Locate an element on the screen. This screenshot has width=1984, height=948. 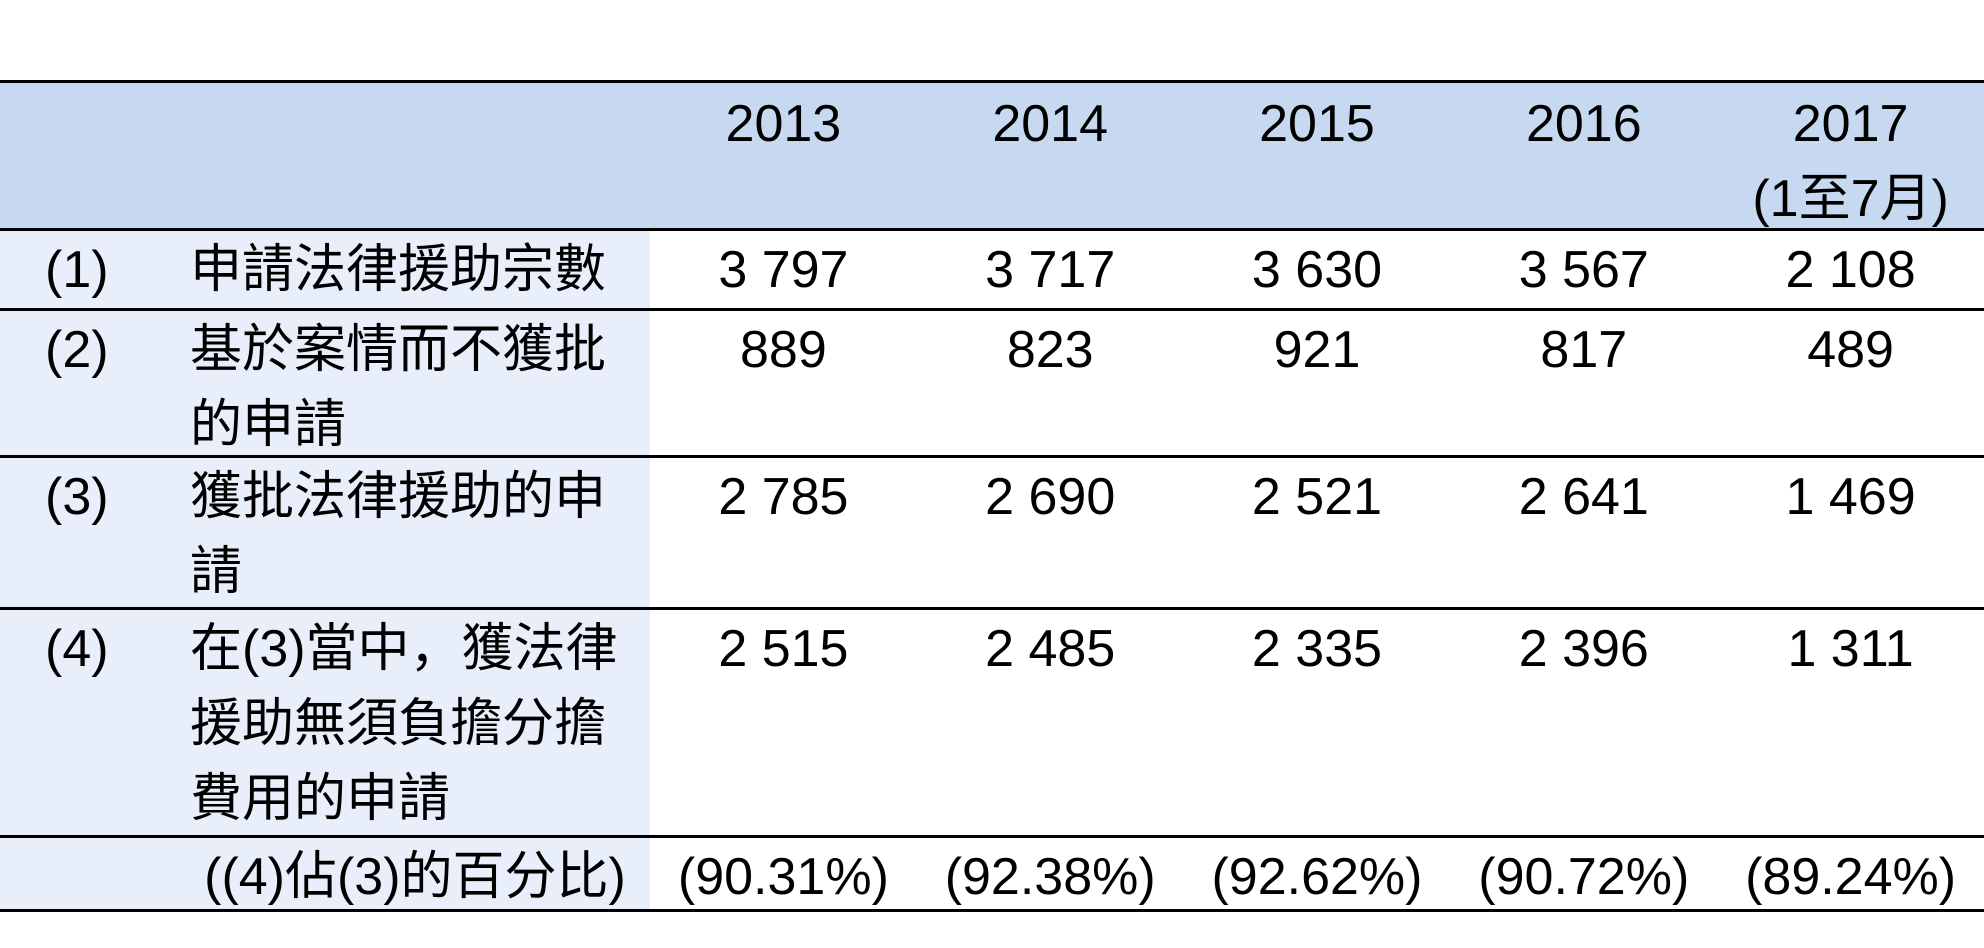
row-label: ((4)佔(3)的百分比) is located at coordinates (415, 877).